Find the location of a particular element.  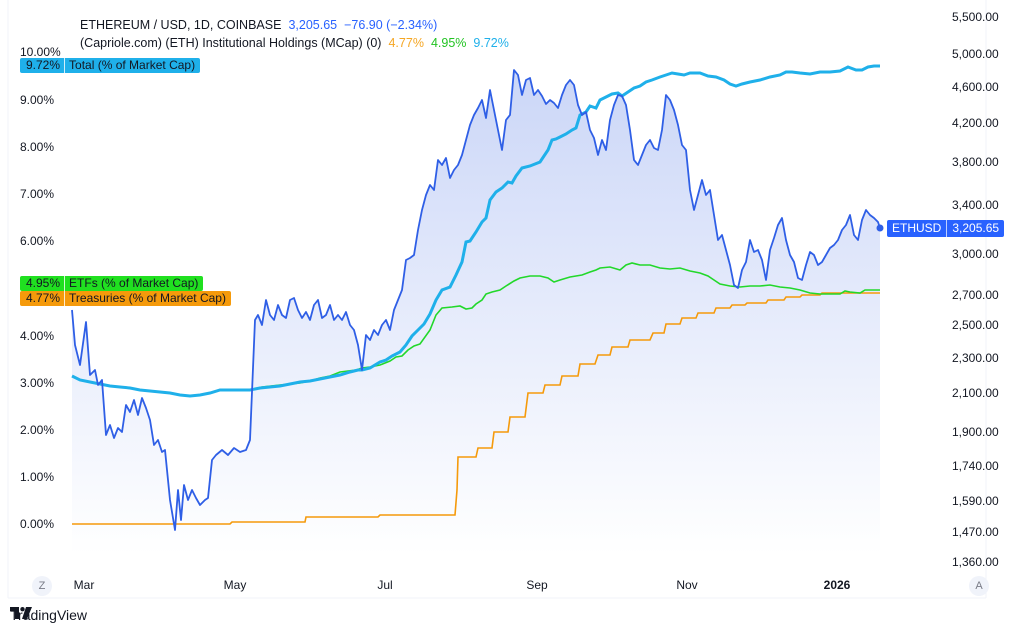

left-axis-label: 7.00% is located at coordinates (37, 194).